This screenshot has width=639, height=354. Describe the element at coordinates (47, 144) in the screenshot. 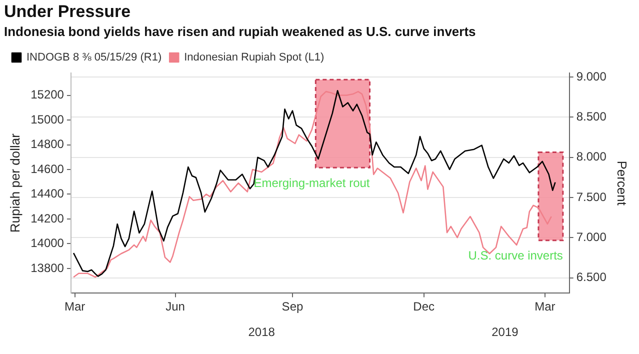

I see `y-tick-label: 14800` at that location.